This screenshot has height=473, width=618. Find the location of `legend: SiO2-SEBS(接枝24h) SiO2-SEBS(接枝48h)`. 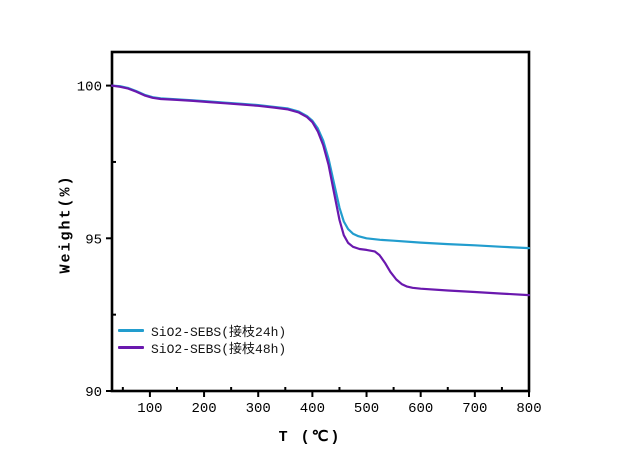

legend: SiO2-SEBS(接枝24h) SiO2-SEBS(接枝48h) is located at coordinates (202, 340).